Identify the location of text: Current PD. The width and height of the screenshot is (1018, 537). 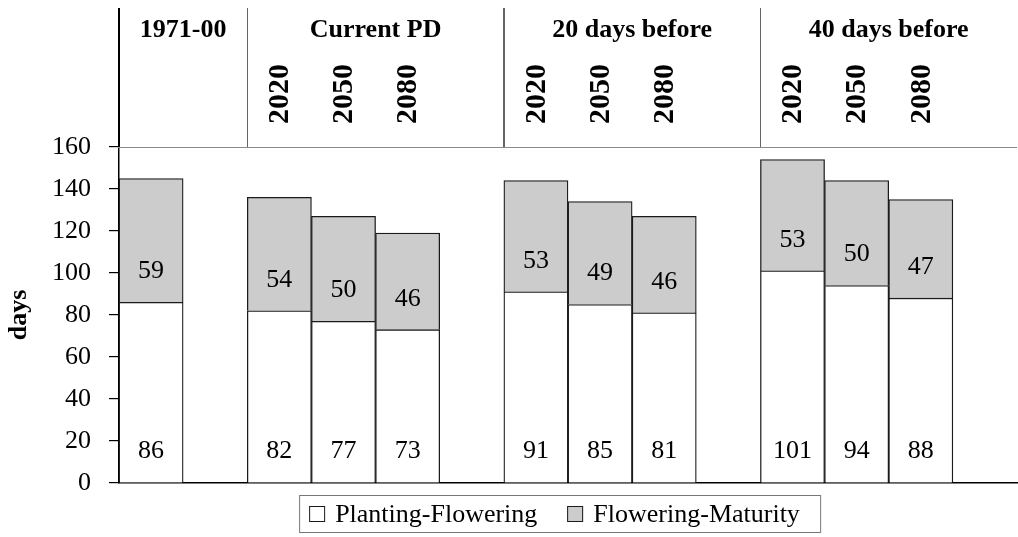
(375, 28).